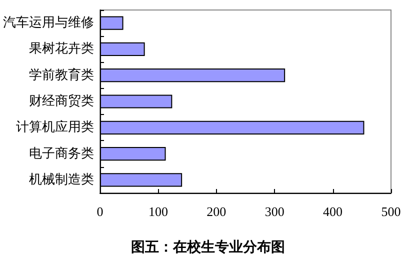 The image size is (416, 268). Describe the element at coordinates (391, 211) in the screenshot. I see `x-tick-label: 500` at that location.